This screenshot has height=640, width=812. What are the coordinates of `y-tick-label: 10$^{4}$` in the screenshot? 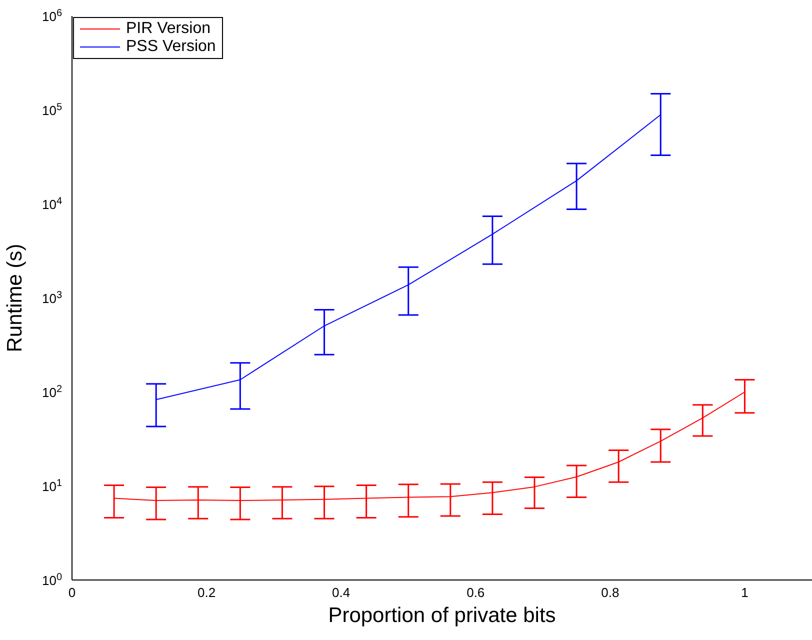 It's located at (52, 204).